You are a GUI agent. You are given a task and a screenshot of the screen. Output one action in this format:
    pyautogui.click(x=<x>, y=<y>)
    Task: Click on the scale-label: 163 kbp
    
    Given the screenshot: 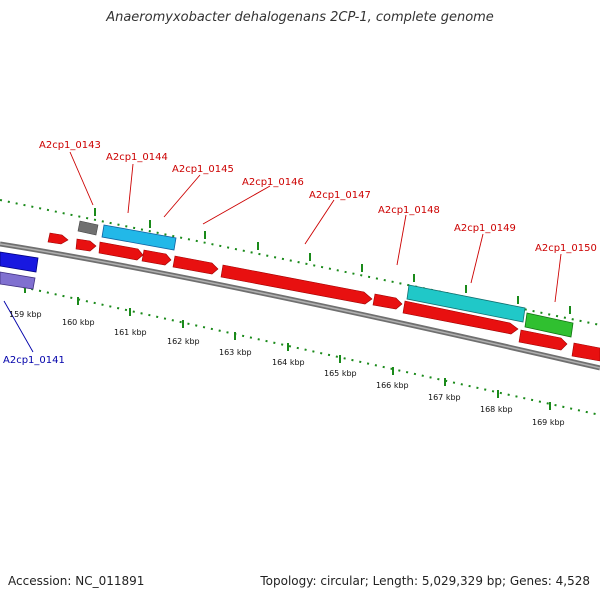 What is the action you would take?
    pyautogui.click(x=235, y=352)
    